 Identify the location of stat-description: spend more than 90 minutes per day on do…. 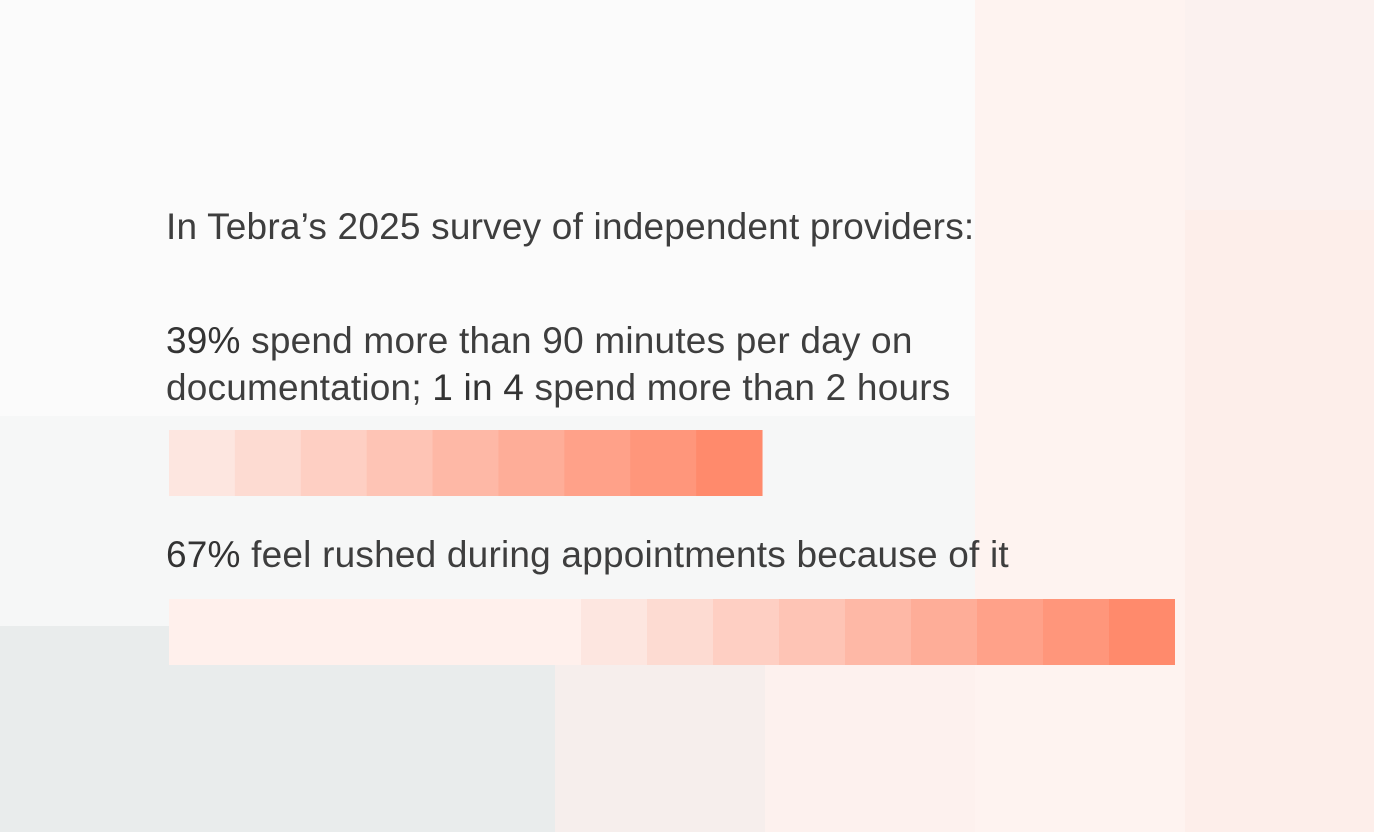
(539, 364).